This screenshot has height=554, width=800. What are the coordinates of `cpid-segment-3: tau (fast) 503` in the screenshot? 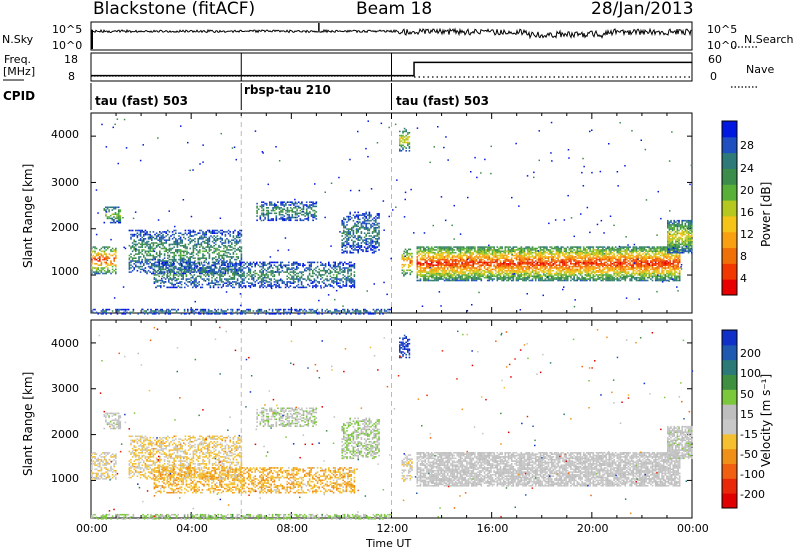 It's located at (442, 101).